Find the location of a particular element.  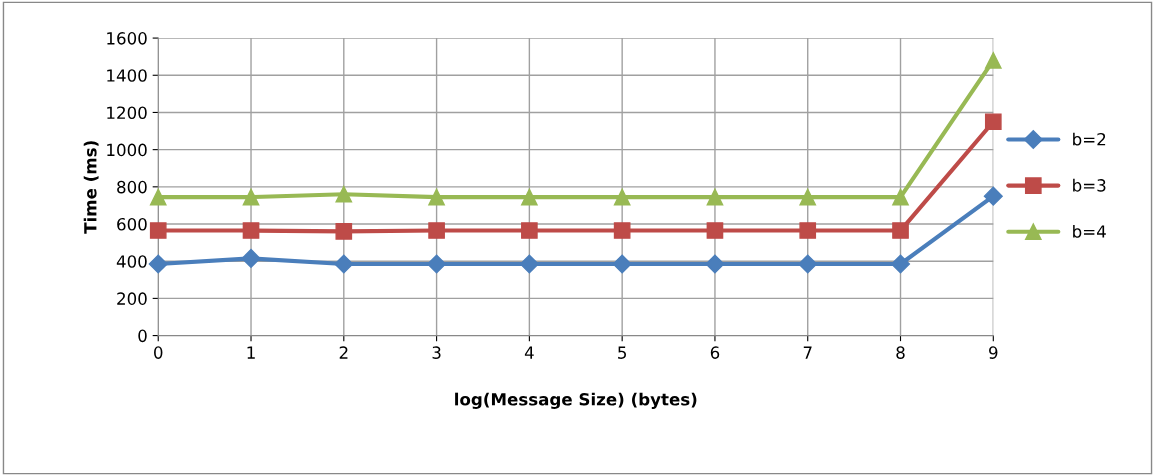

x-tick-label: 9 is located at coordinates (993, 352).